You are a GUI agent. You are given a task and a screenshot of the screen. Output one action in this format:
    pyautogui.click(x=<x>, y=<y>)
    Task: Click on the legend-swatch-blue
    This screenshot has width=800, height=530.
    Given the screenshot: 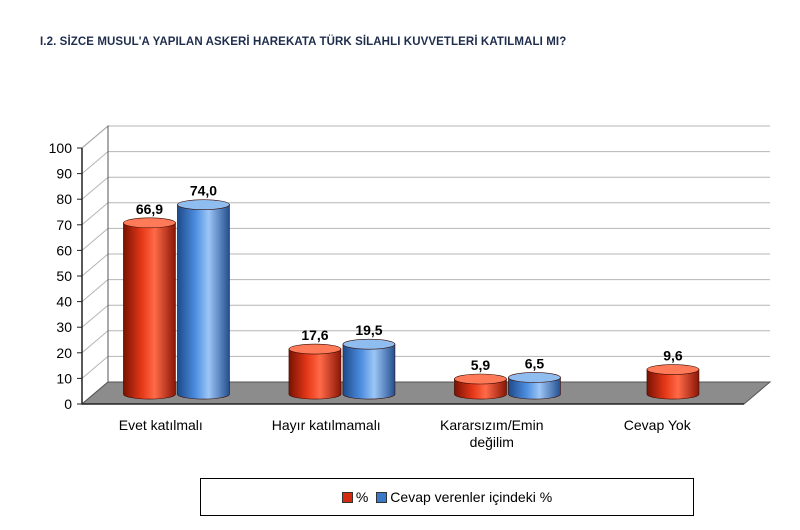 What is the action you would take?
    pyautogui.click(x=382, y=497)
    